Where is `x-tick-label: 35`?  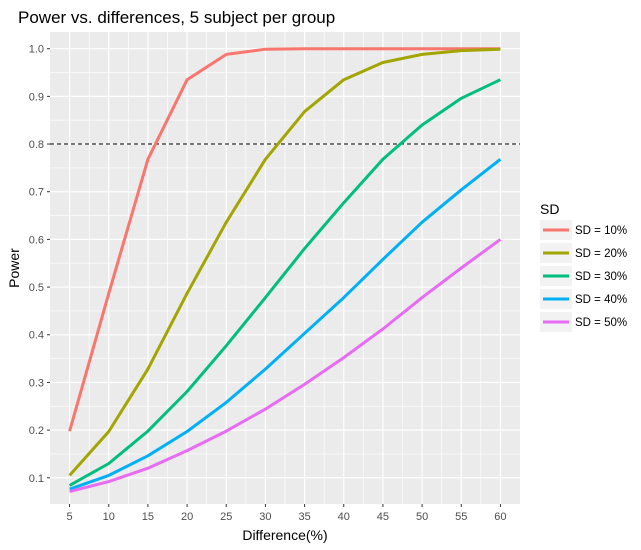 x-tick-label: 35 is located at coordinates (304, 517).